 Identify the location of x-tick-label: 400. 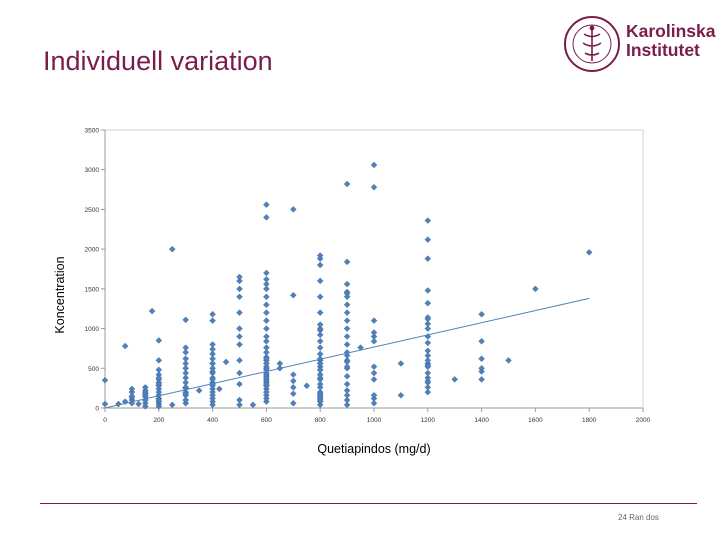
(212, 420).